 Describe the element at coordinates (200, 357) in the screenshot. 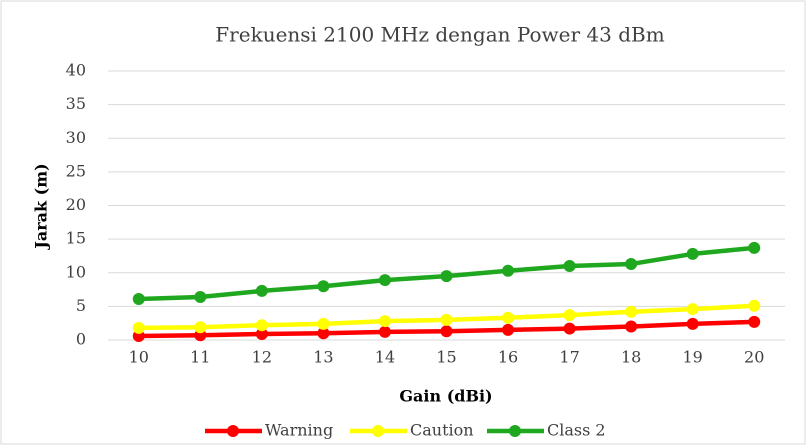

I see `x-tick-label: 11` at that location.